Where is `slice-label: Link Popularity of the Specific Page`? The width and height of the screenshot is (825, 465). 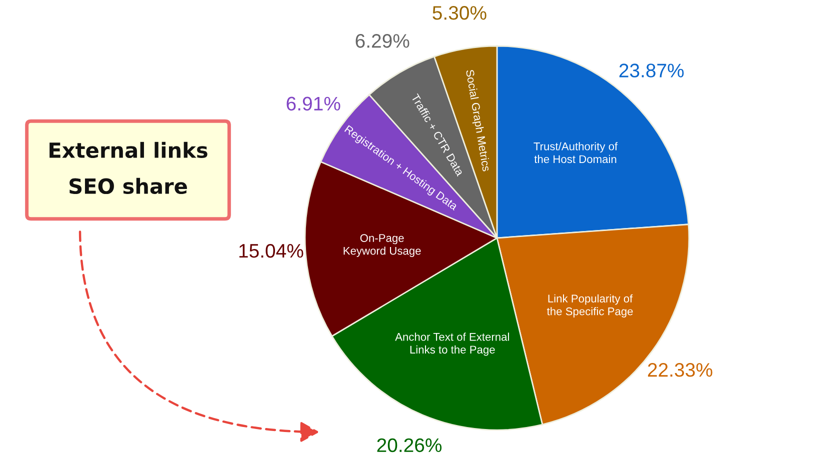 slice-label: Link Popularity of the Specific Page is located at coordinates (589, 306).